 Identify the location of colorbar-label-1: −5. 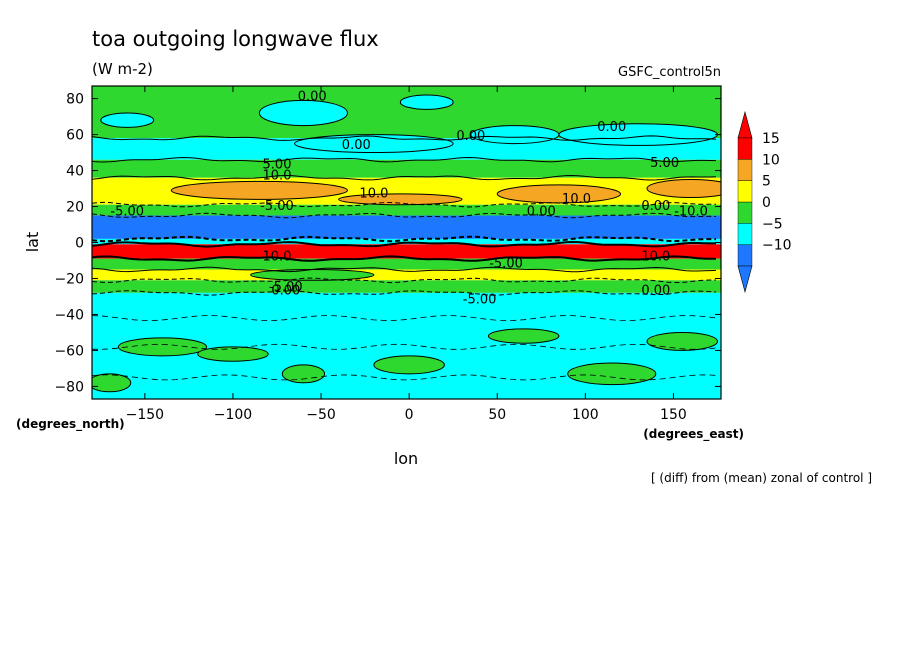
(772, 224).